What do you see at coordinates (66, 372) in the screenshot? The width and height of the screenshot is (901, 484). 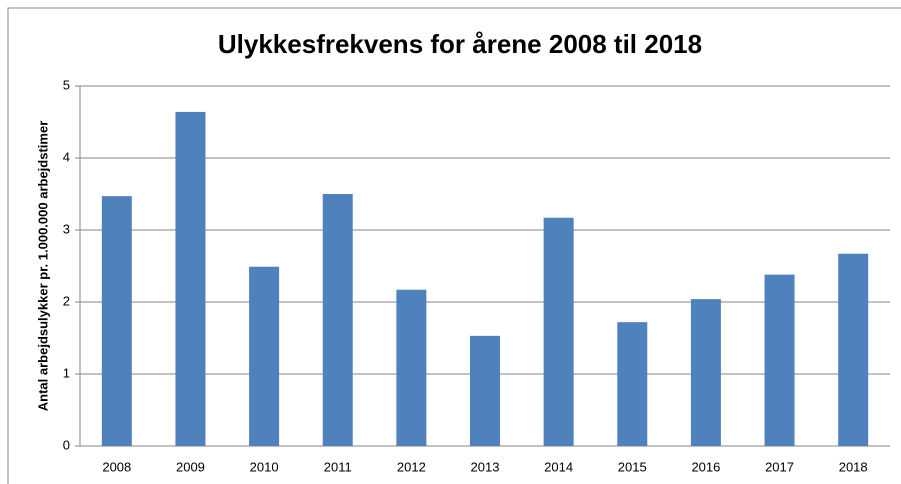 I see `y-tick-label: 1` at bounding box center [66, 372].